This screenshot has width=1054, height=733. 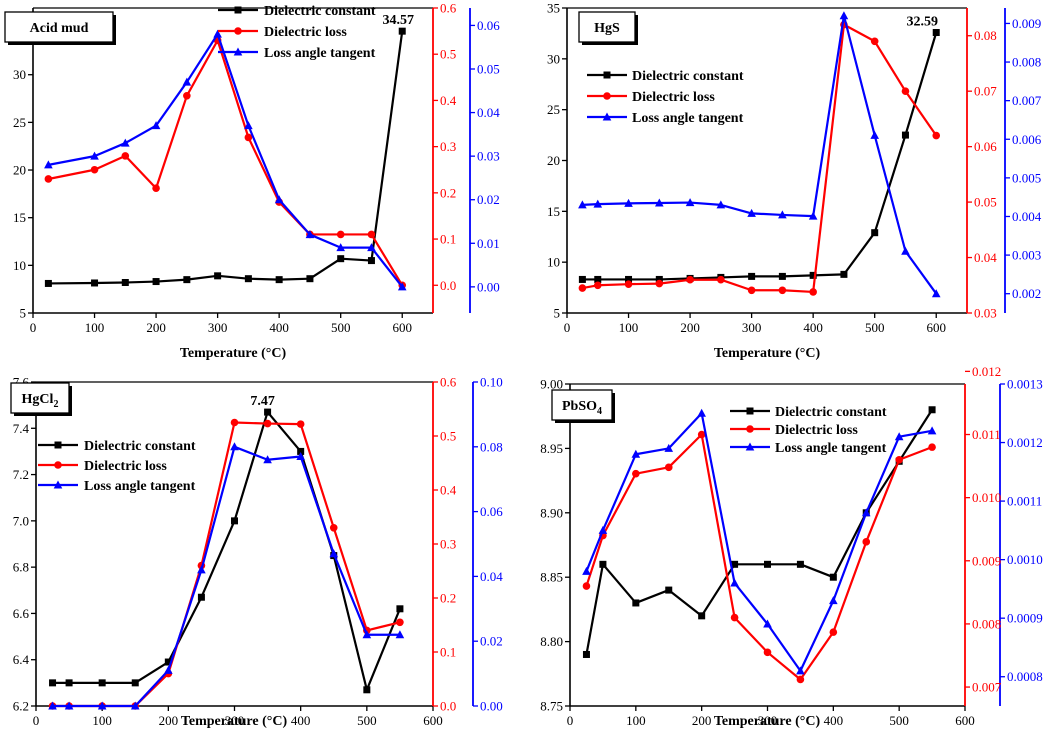 I want to click on left-tick-label: 7.4, so click(x=21, y=428).